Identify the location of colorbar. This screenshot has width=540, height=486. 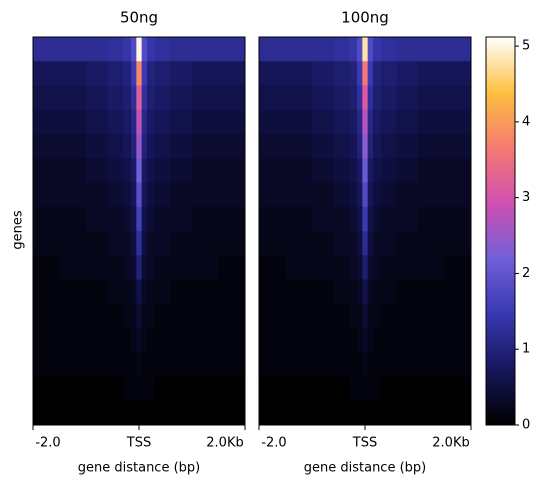
(500, 231).